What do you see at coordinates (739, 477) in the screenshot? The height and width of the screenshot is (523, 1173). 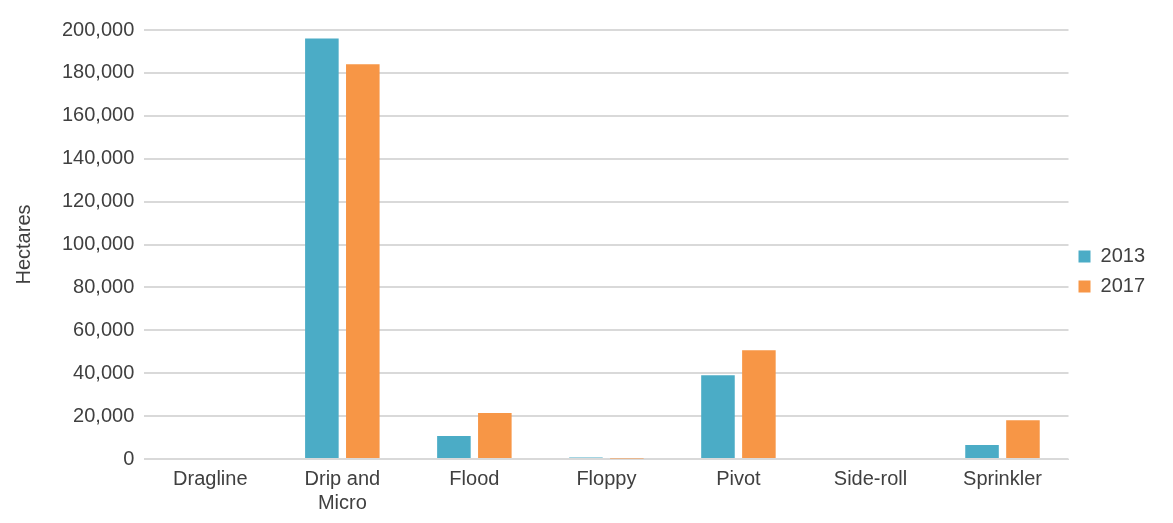 I see `x-tick-label: Pivot` at bounding box center [739, 477].